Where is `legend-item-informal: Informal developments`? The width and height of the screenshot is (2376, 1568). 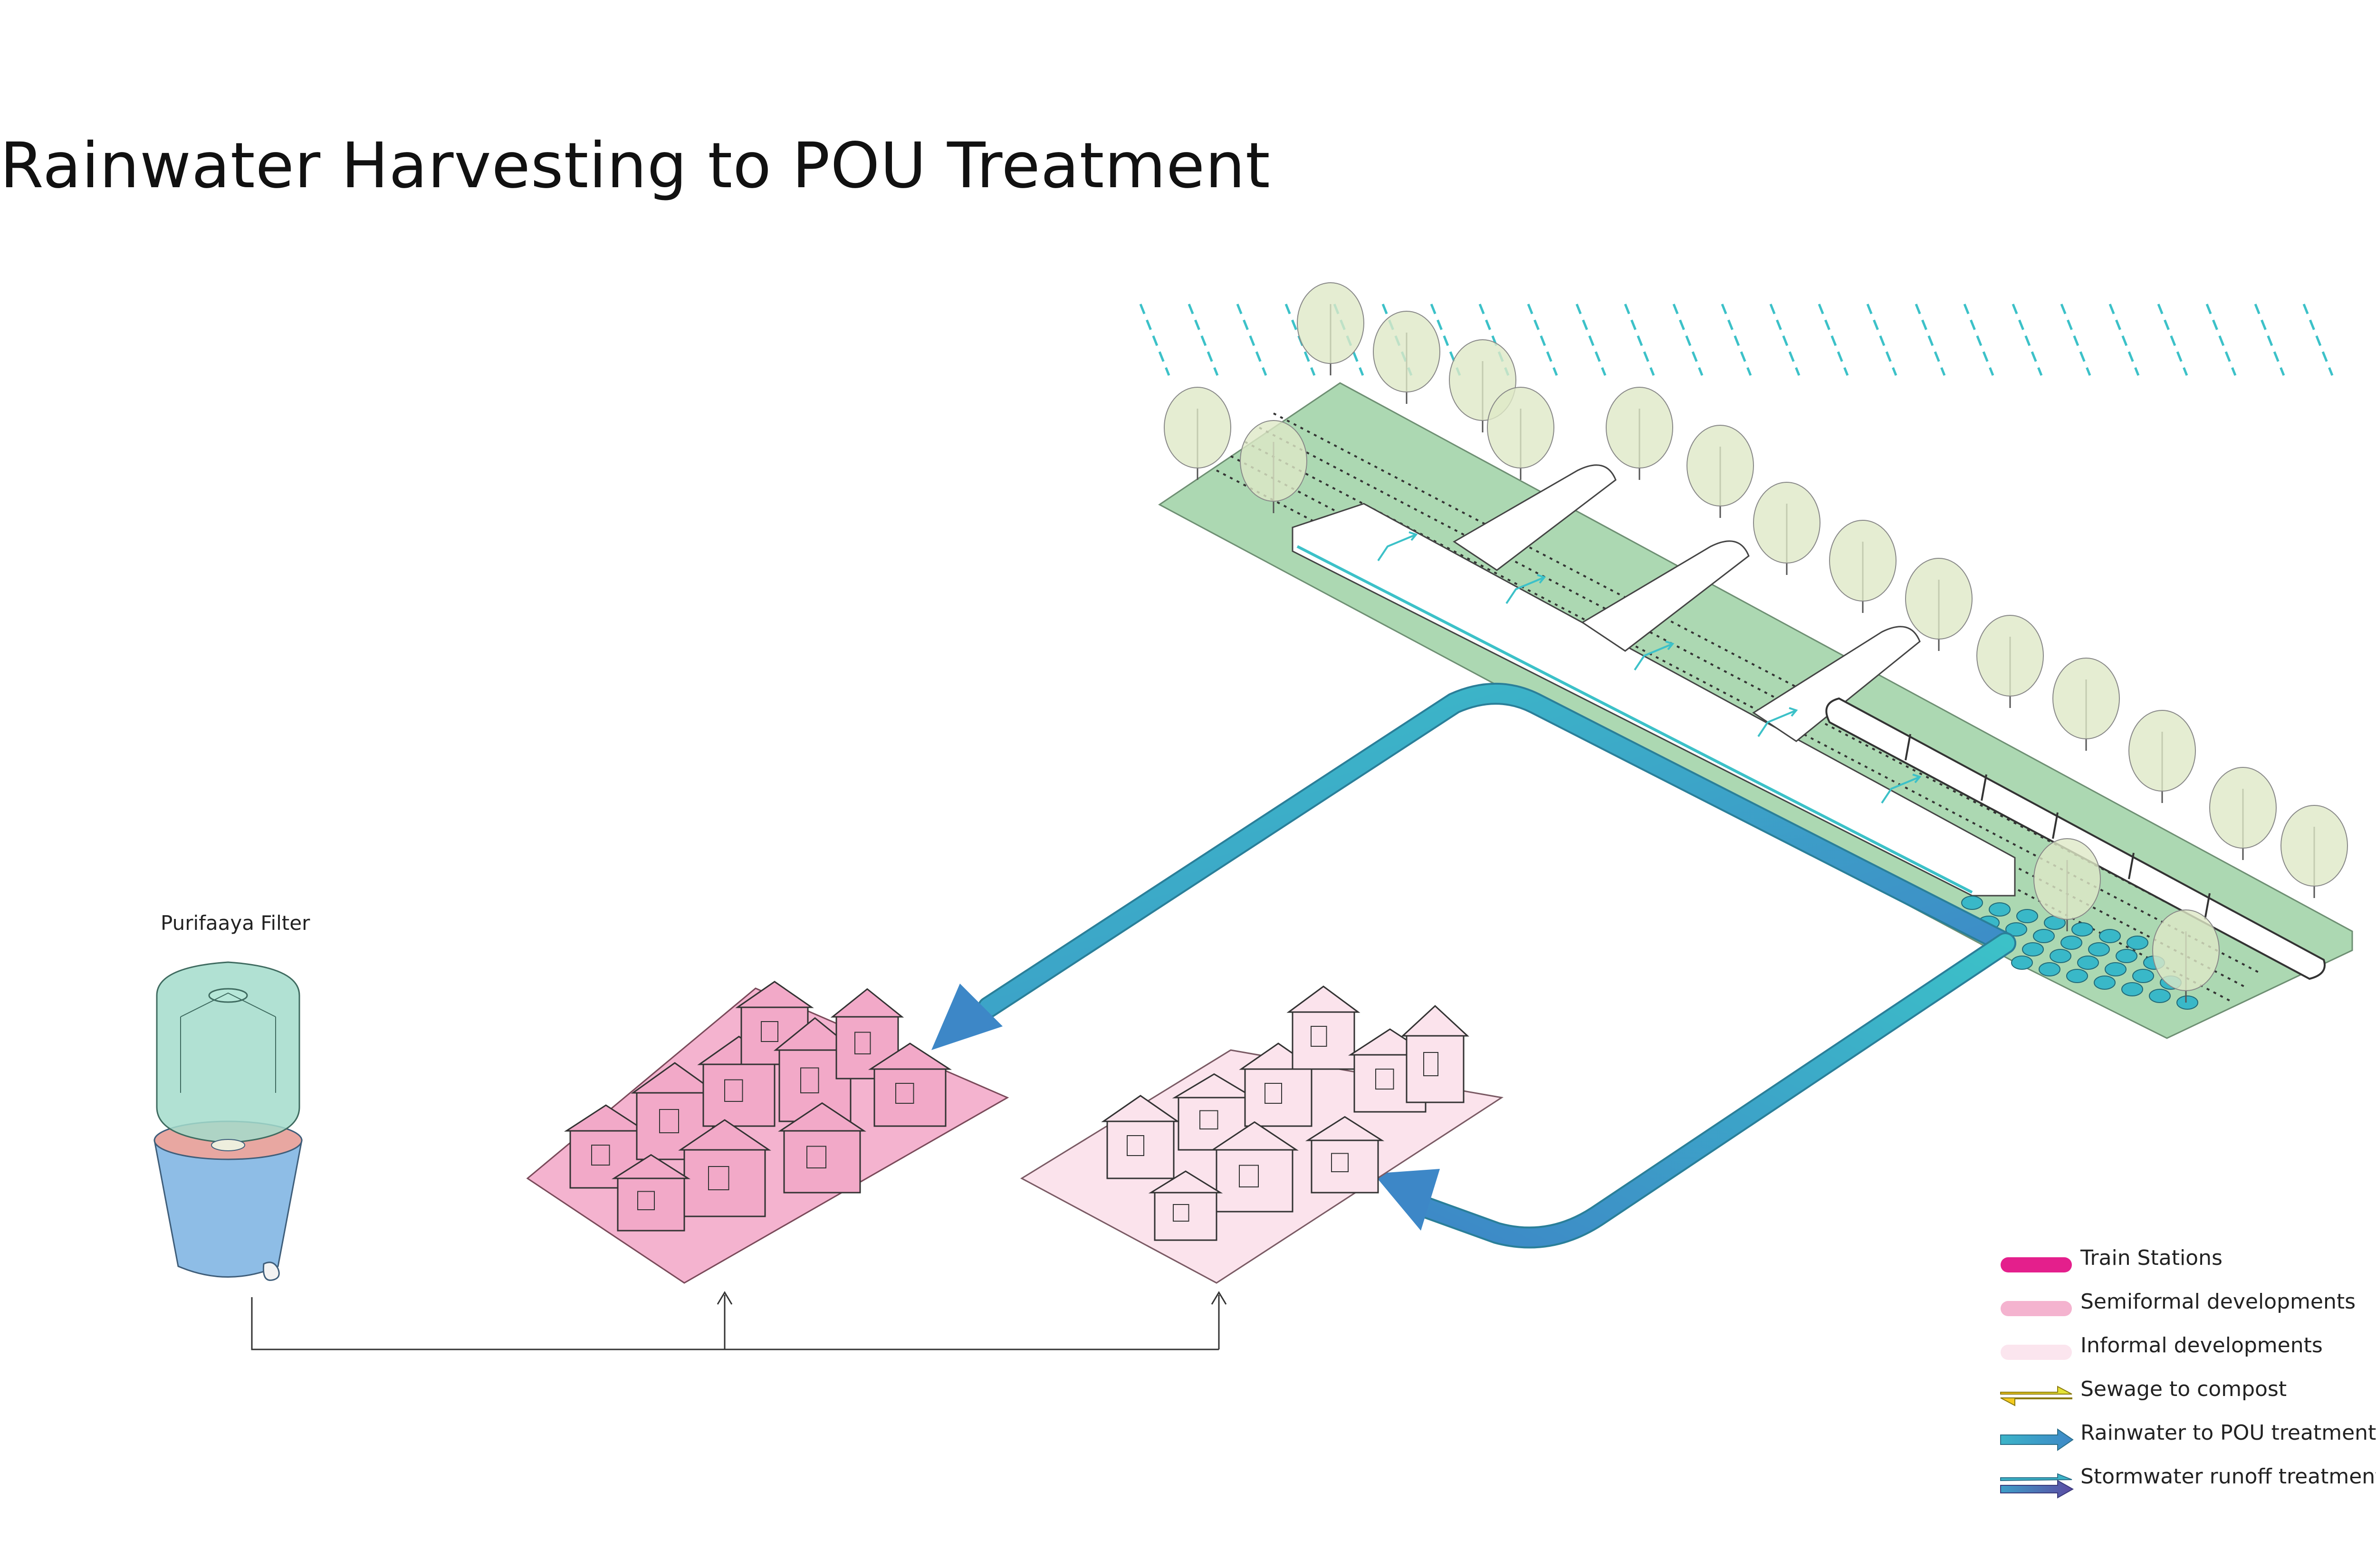 legend-item-informal: Informal developments is located at coordinates (2186, 1350).